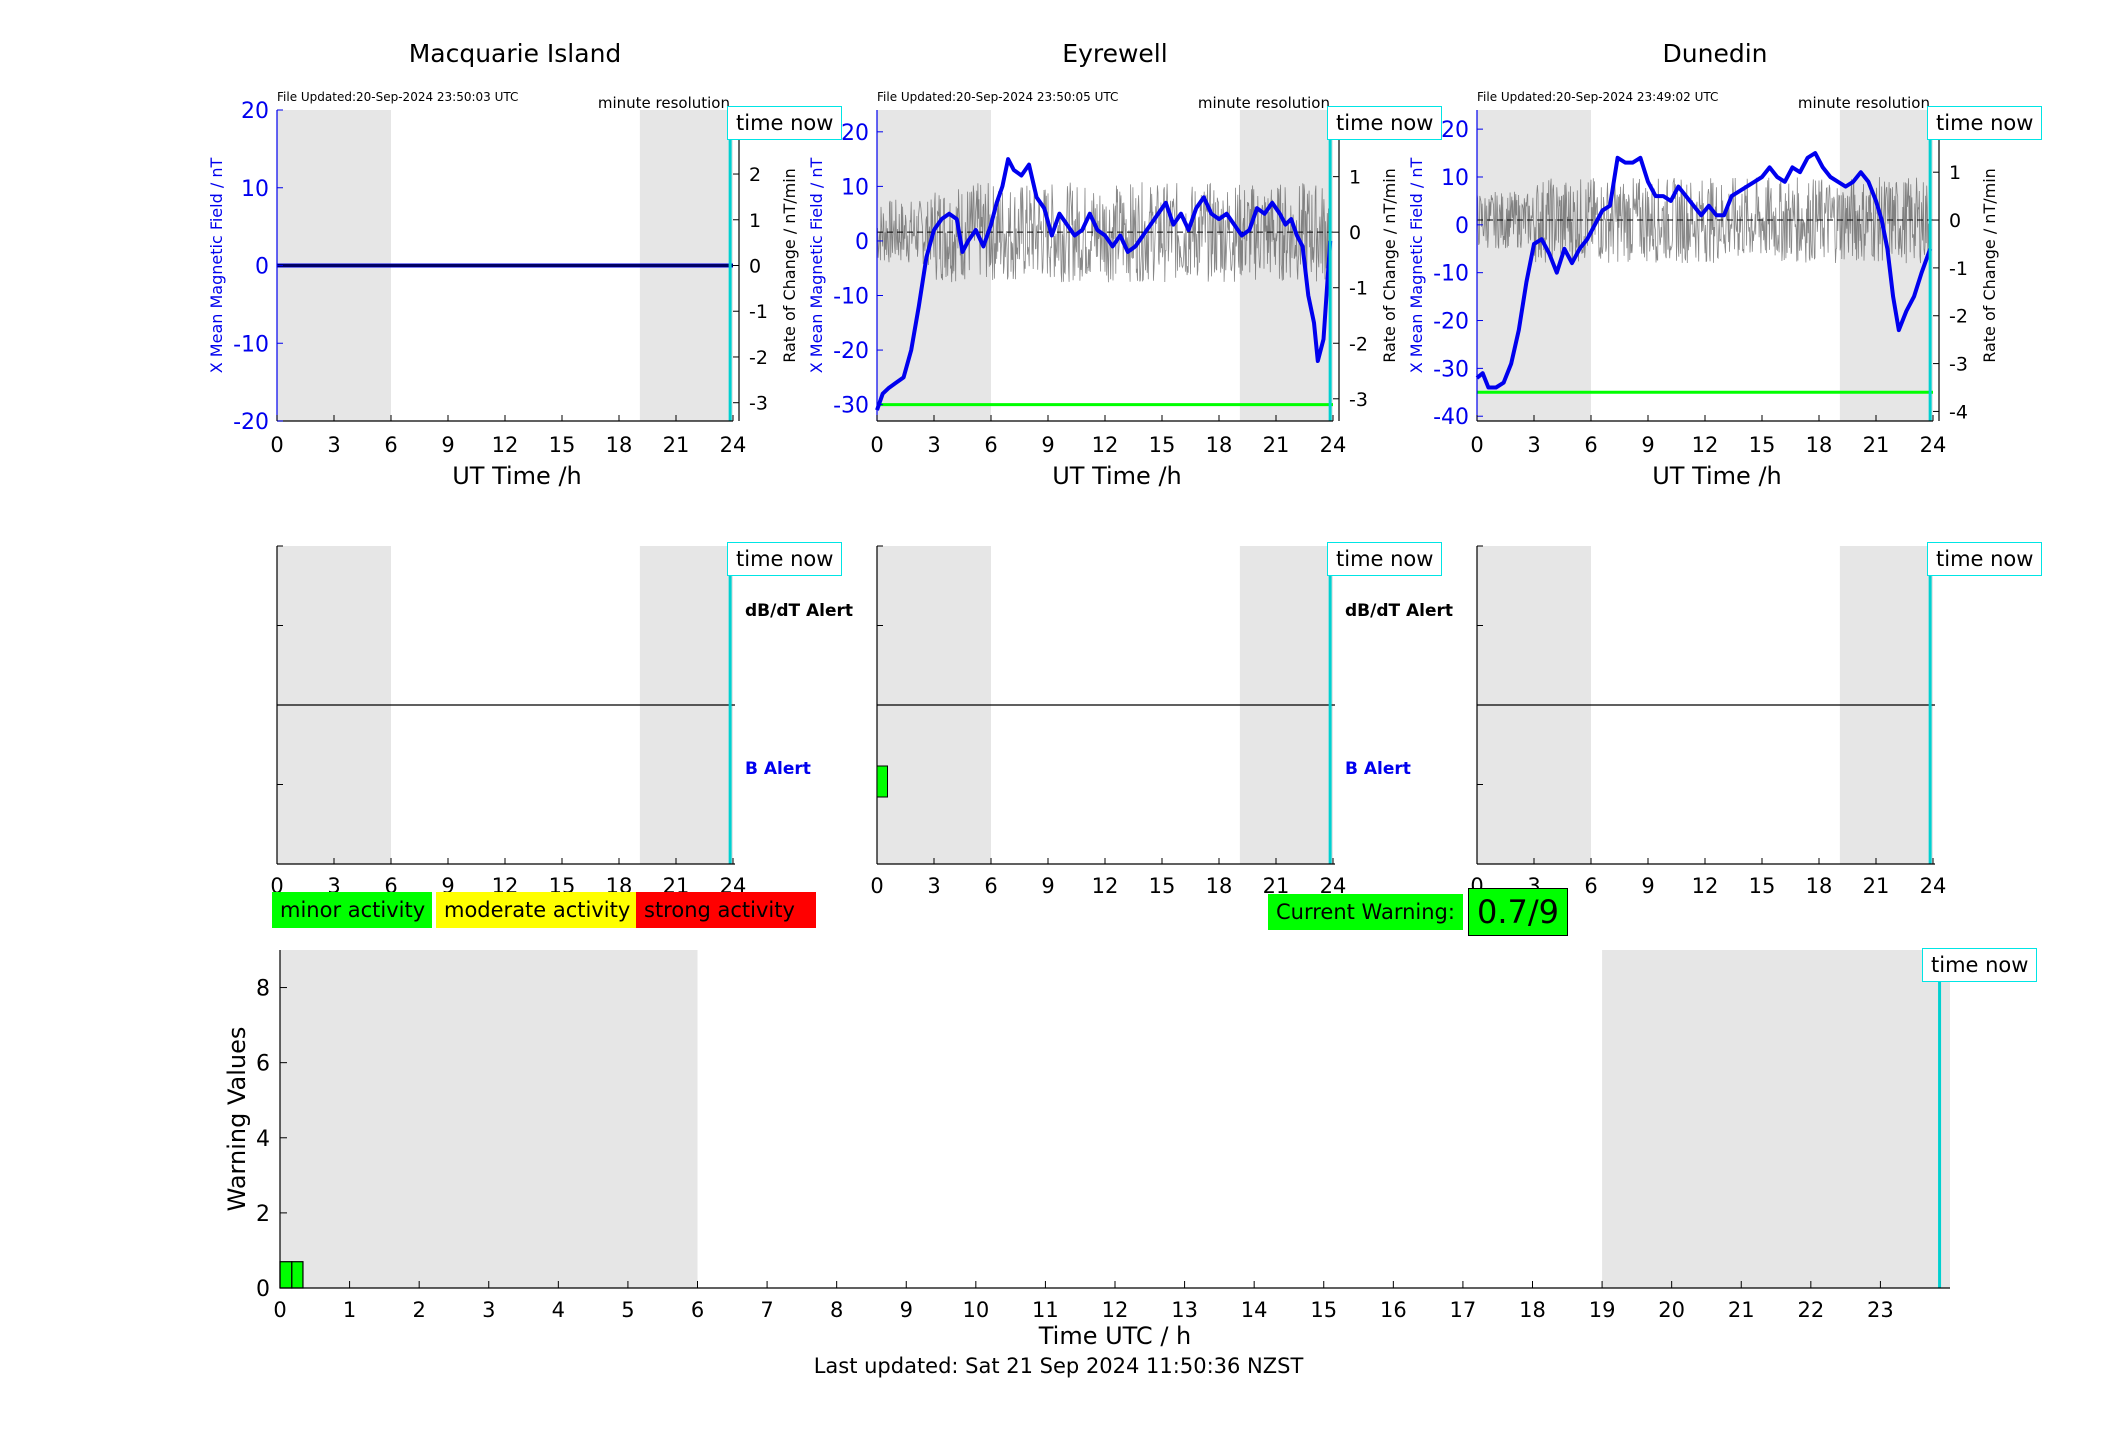  What do you see at coordinates (851, 406) in the screenshot?
I see `left-tick-label: -30` at bounding box center [851, 406].